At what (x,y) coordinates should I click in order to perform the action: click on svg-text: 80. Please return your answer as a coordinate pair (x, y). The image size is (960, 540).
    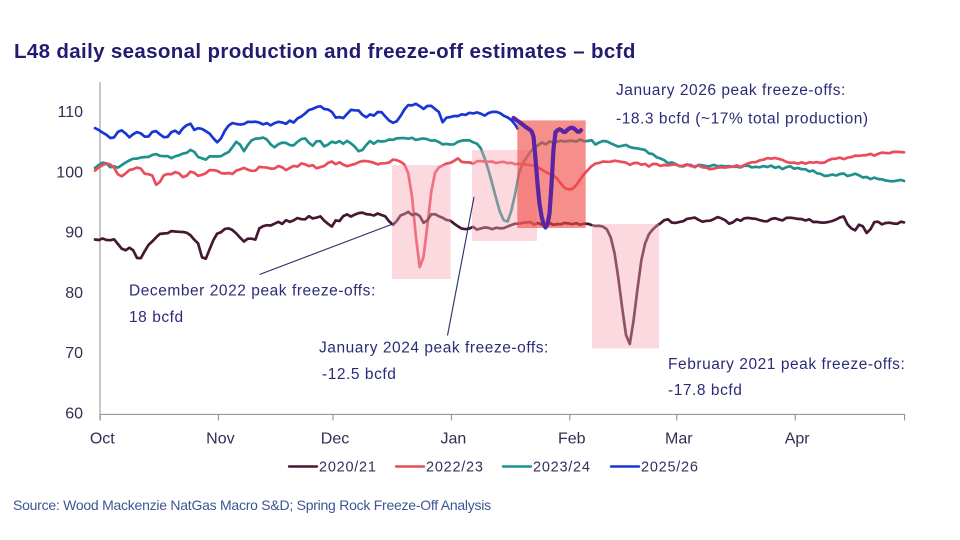
    Looking at the image, I should click on (74, 293).